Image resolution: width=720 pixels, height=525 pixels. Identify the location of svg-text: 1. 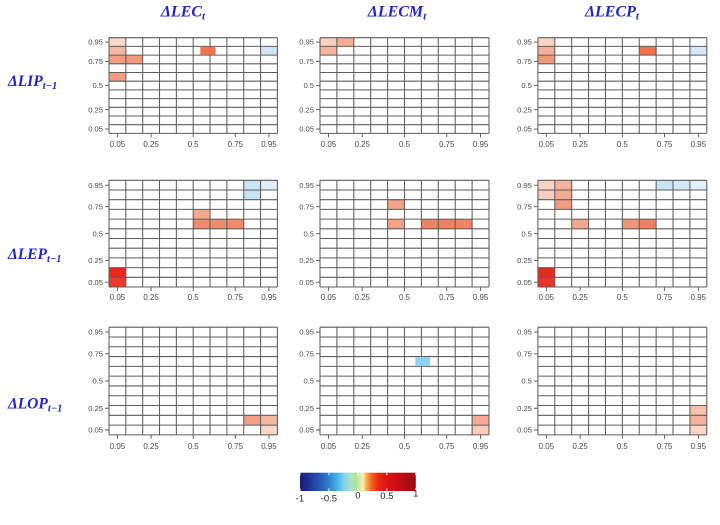
(415, 494).